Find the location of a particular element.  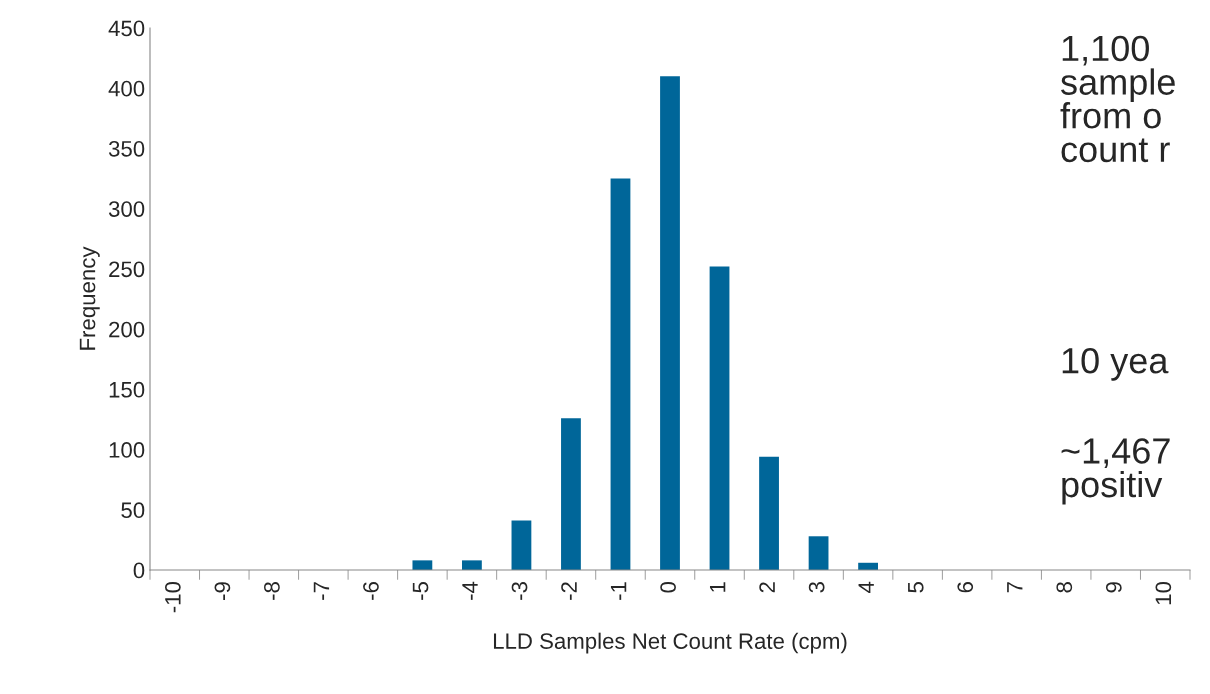

y-tick-label: 0 is located at coordinates (139, 570).